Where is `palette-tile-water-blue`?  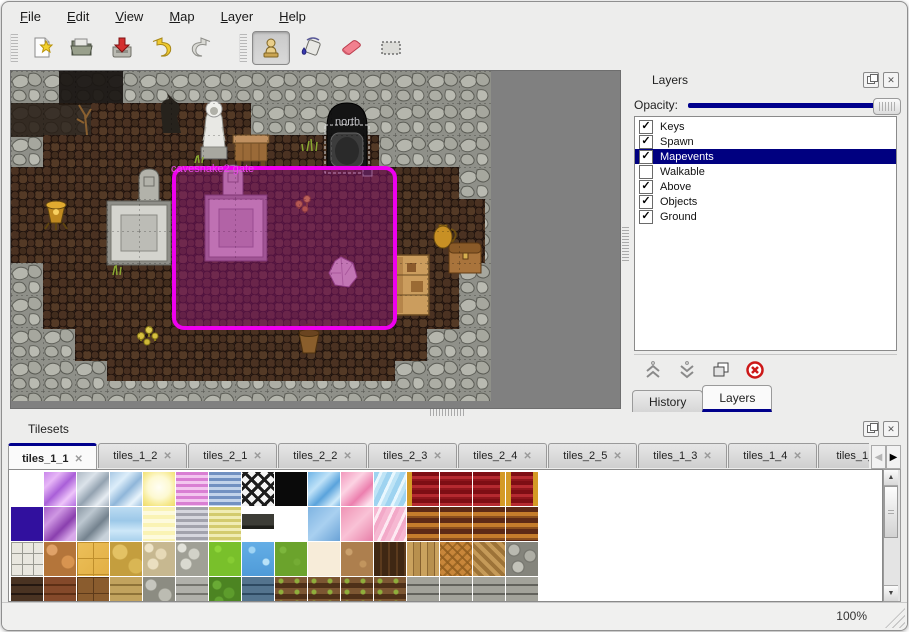
palette-tile-water-blue is located at coordinates (258, 559).